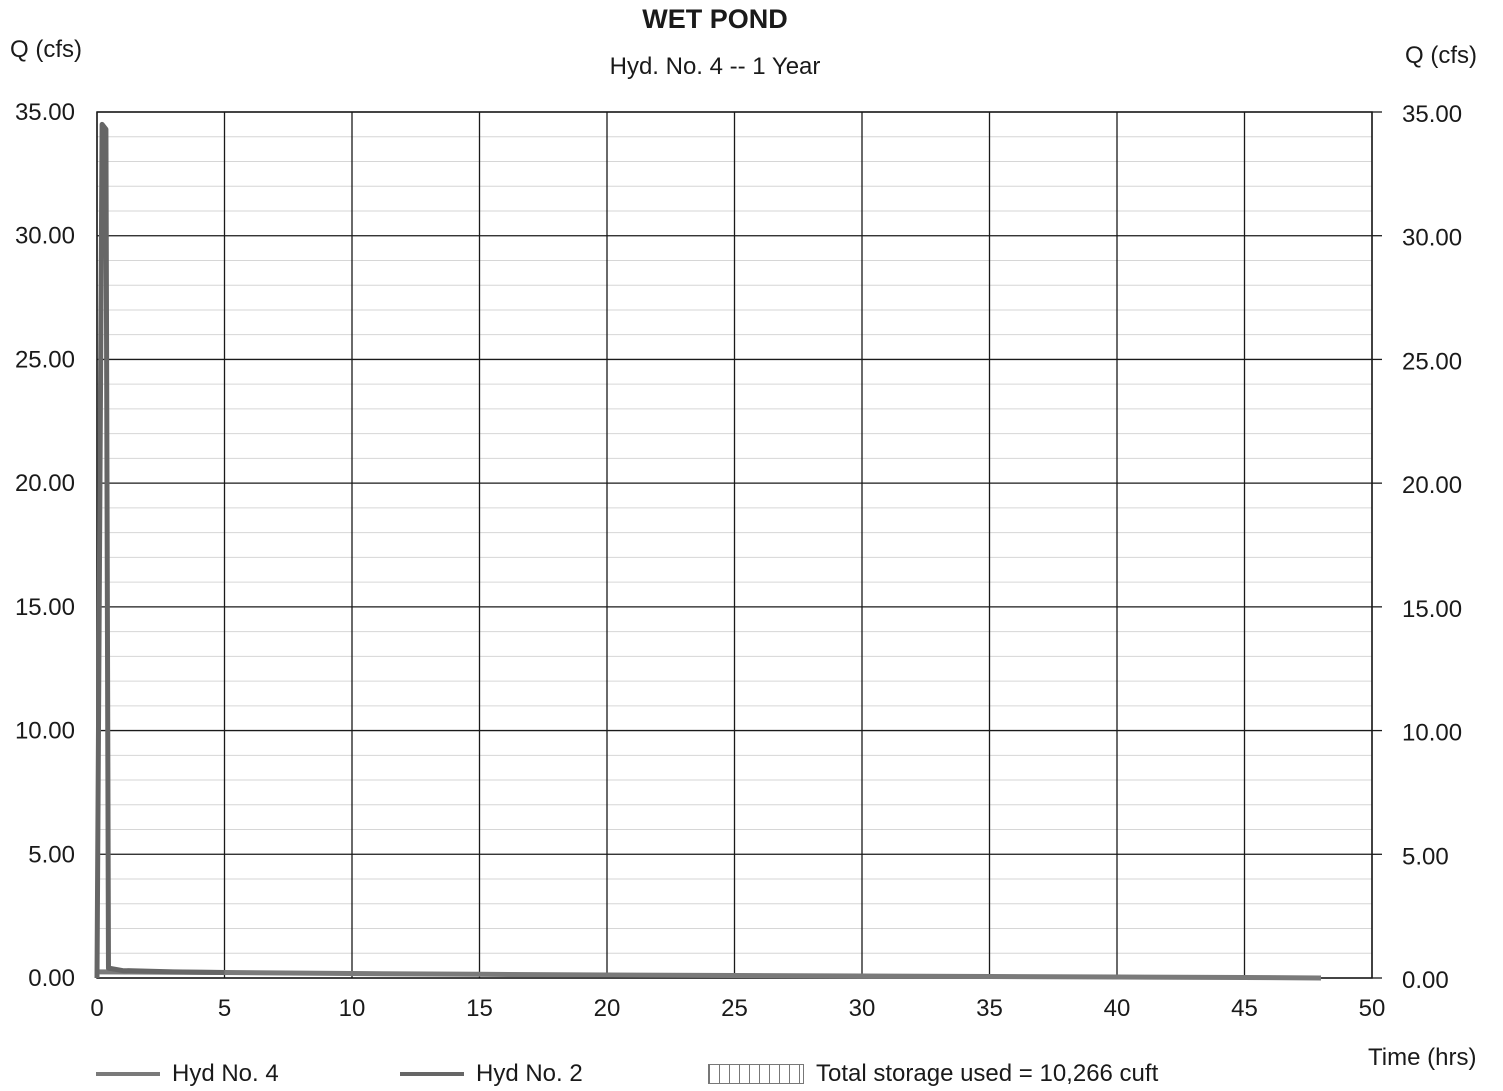 Image resolution: width=1503 pixels, height=1091 pixels. I want to click on x-axis-label: Time (hrs), so click(1422, 1057).